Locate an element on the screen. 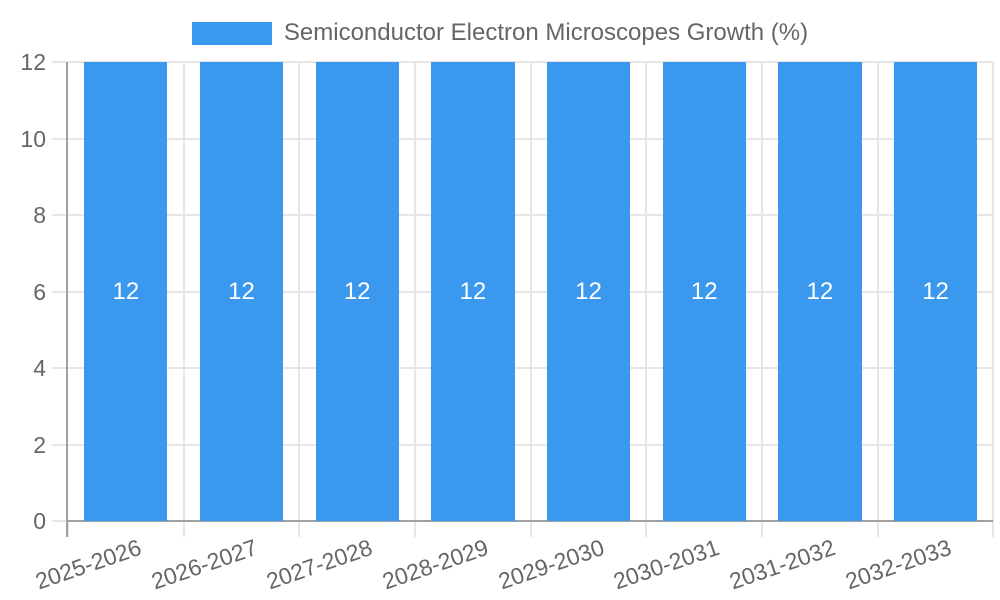 This screenshot has width=1000, height=600. y-axis-line is located at coordinates (67, 299).